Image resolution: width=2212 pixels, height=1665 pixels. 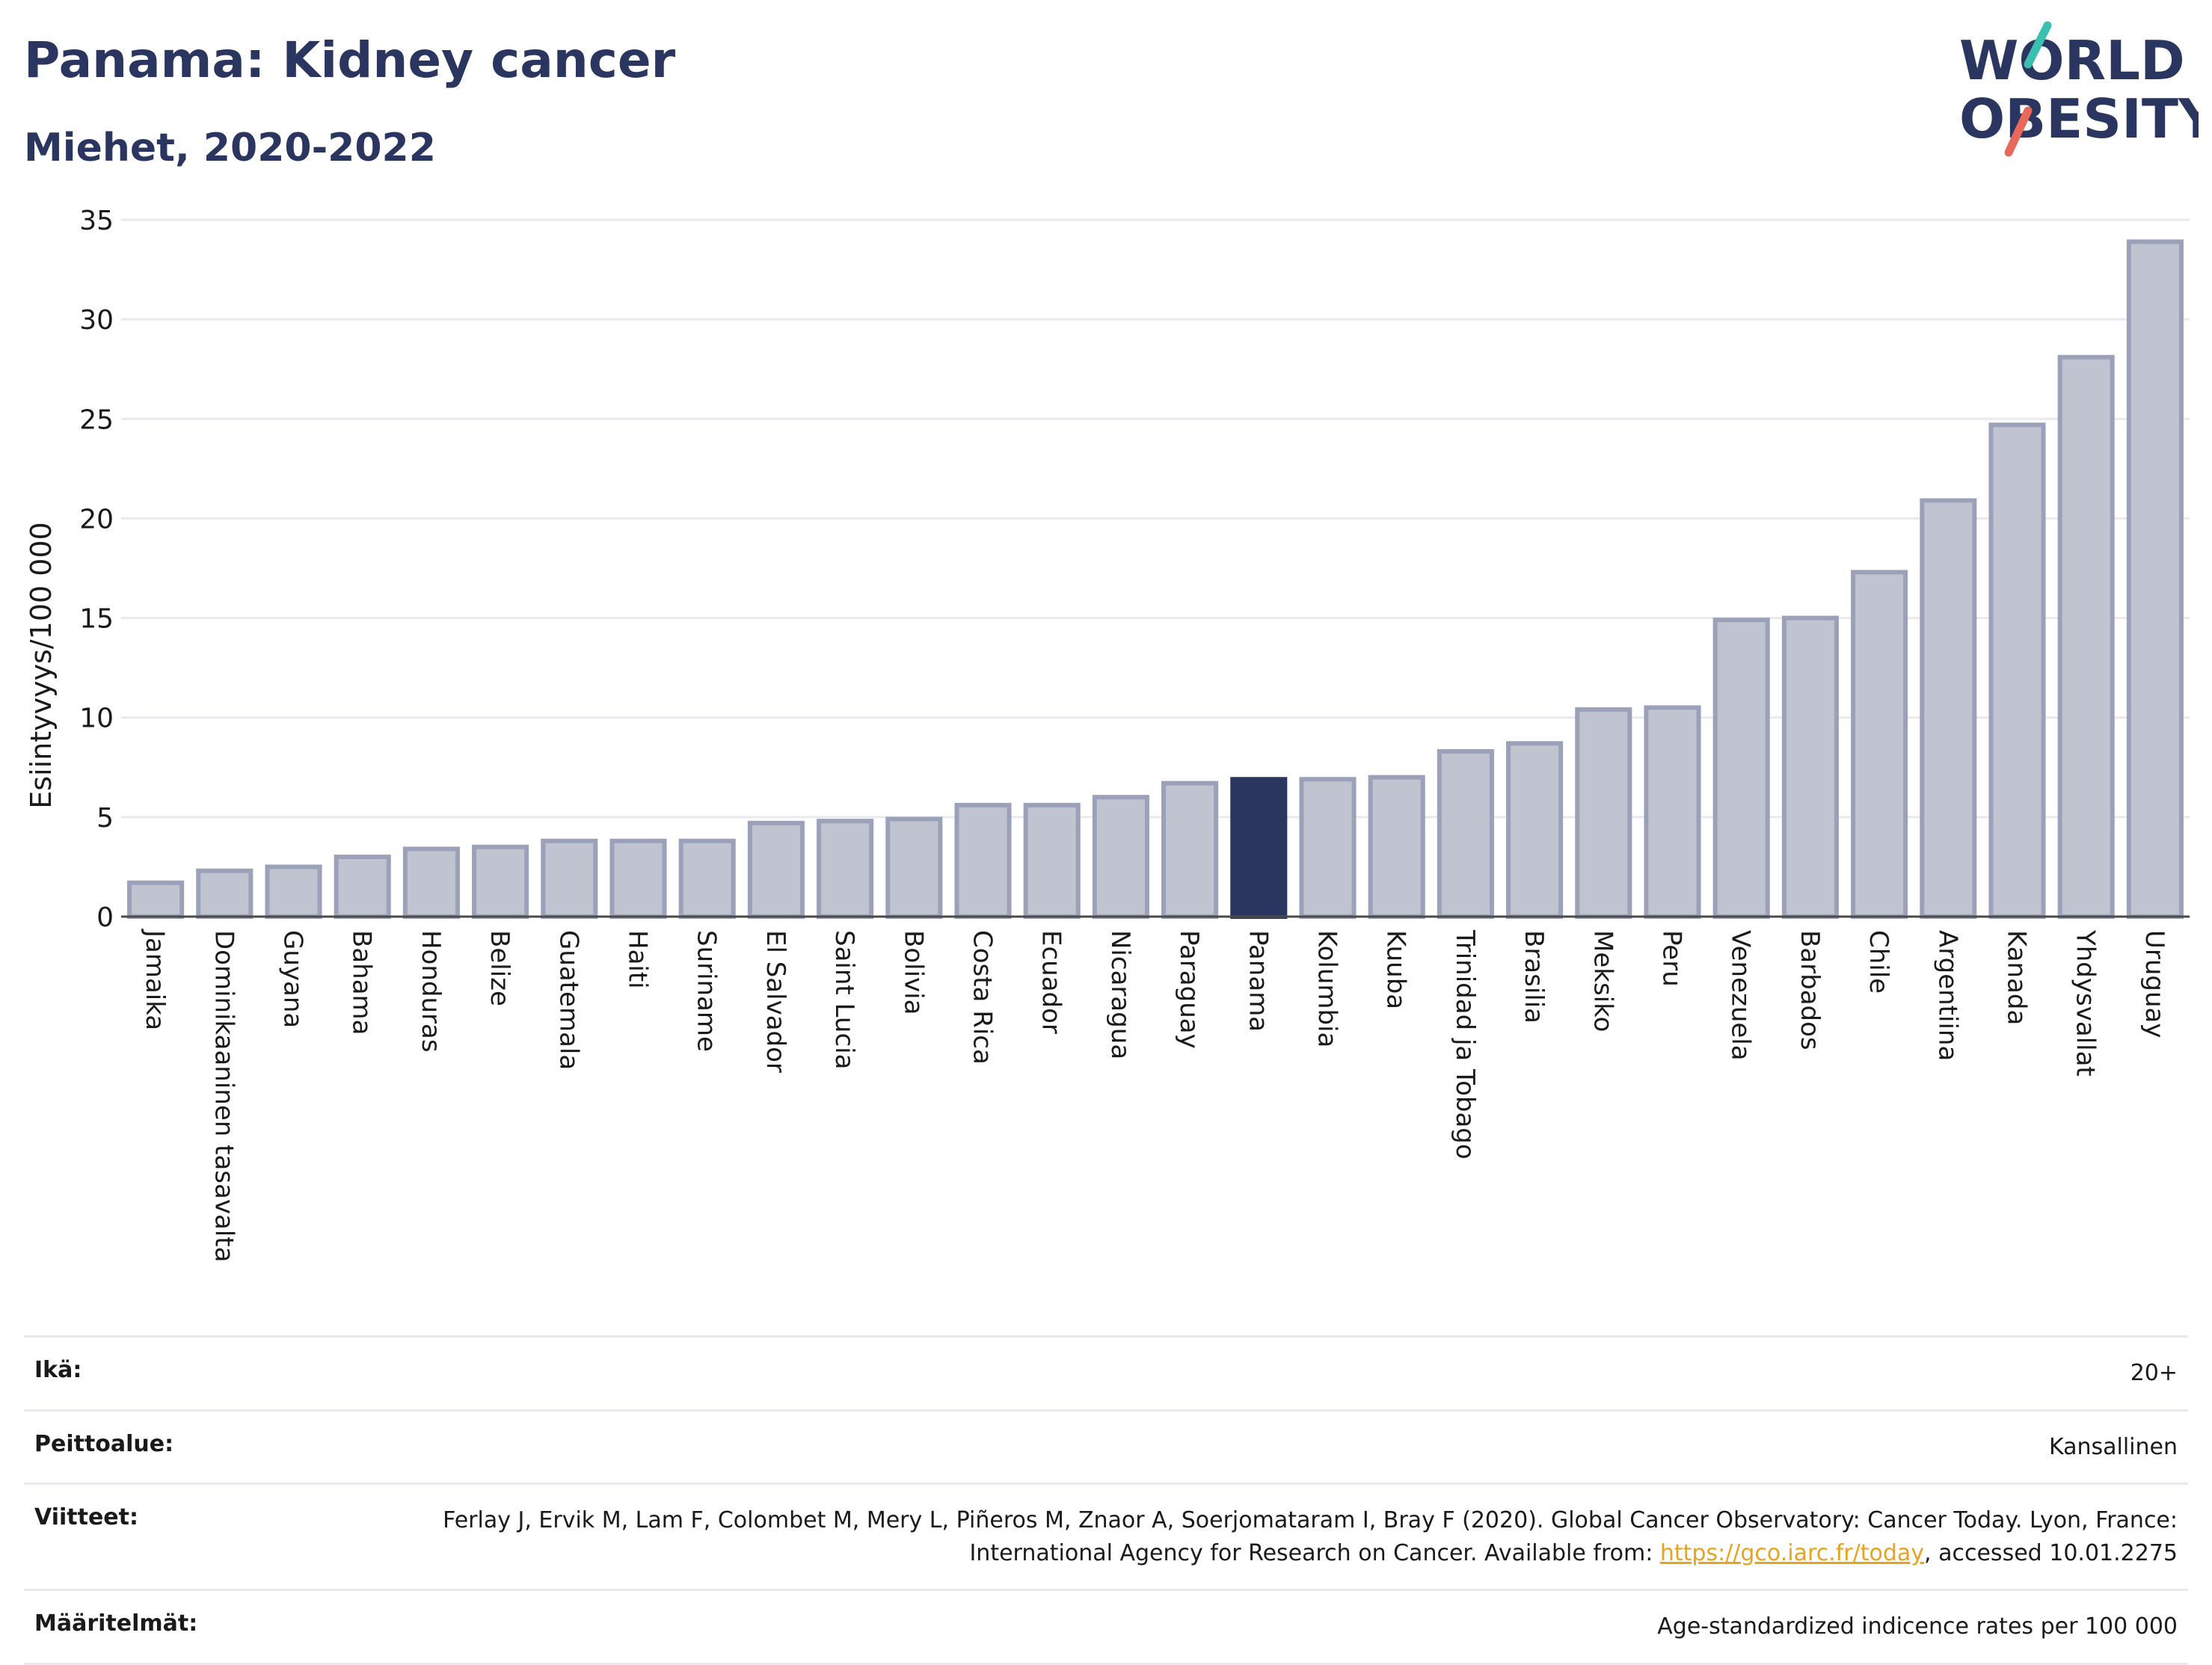 What do you see at coordinates (2079, 118) in the screenshot?
I see `logo-line2: OBESITY` at bounding box center [2079, 118].